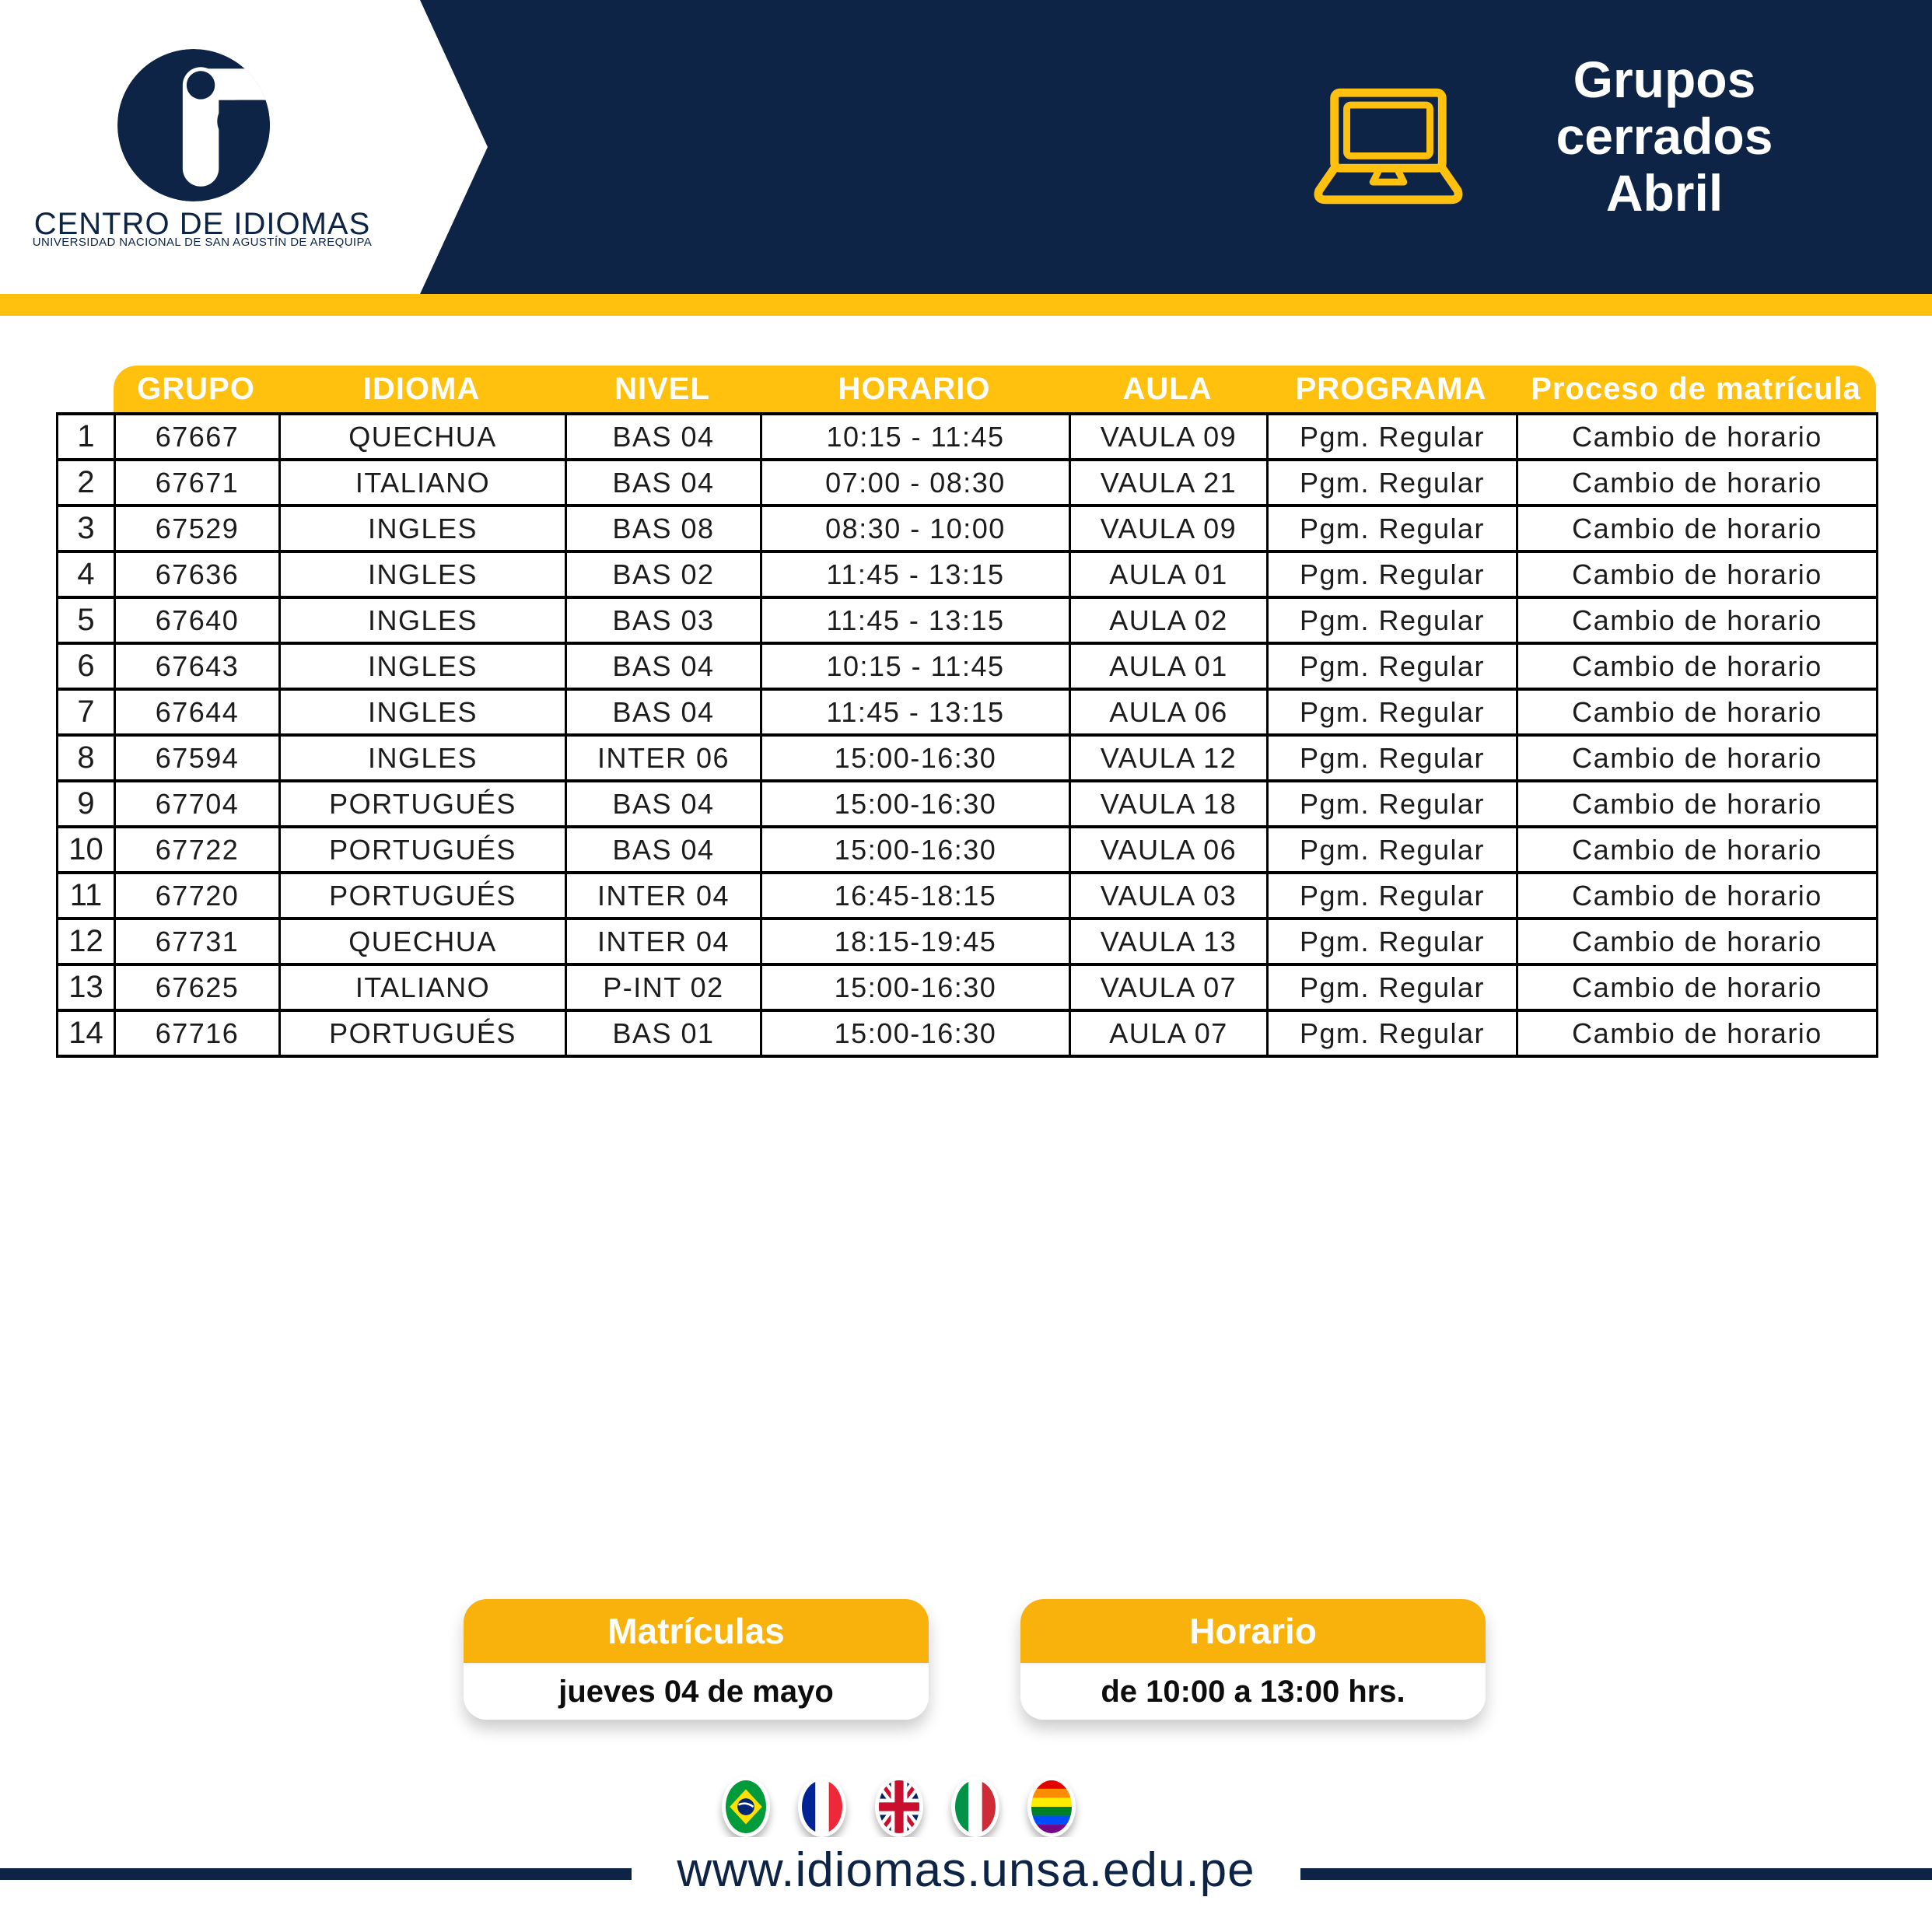 This screenshot has height=1932, width=1932. Describe the element at coordinates (1176, 147) in the screenshot. I see `header-navy-chevron-panel` at that location.